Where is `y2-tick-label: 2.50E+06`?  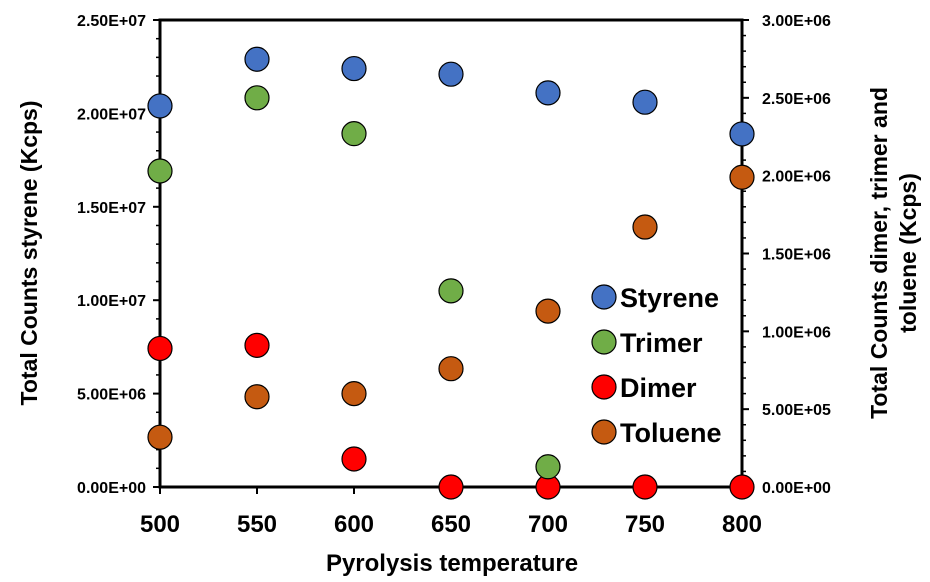
y2-tick-label: 2.50E+06 is located at coordinates (796, 99).